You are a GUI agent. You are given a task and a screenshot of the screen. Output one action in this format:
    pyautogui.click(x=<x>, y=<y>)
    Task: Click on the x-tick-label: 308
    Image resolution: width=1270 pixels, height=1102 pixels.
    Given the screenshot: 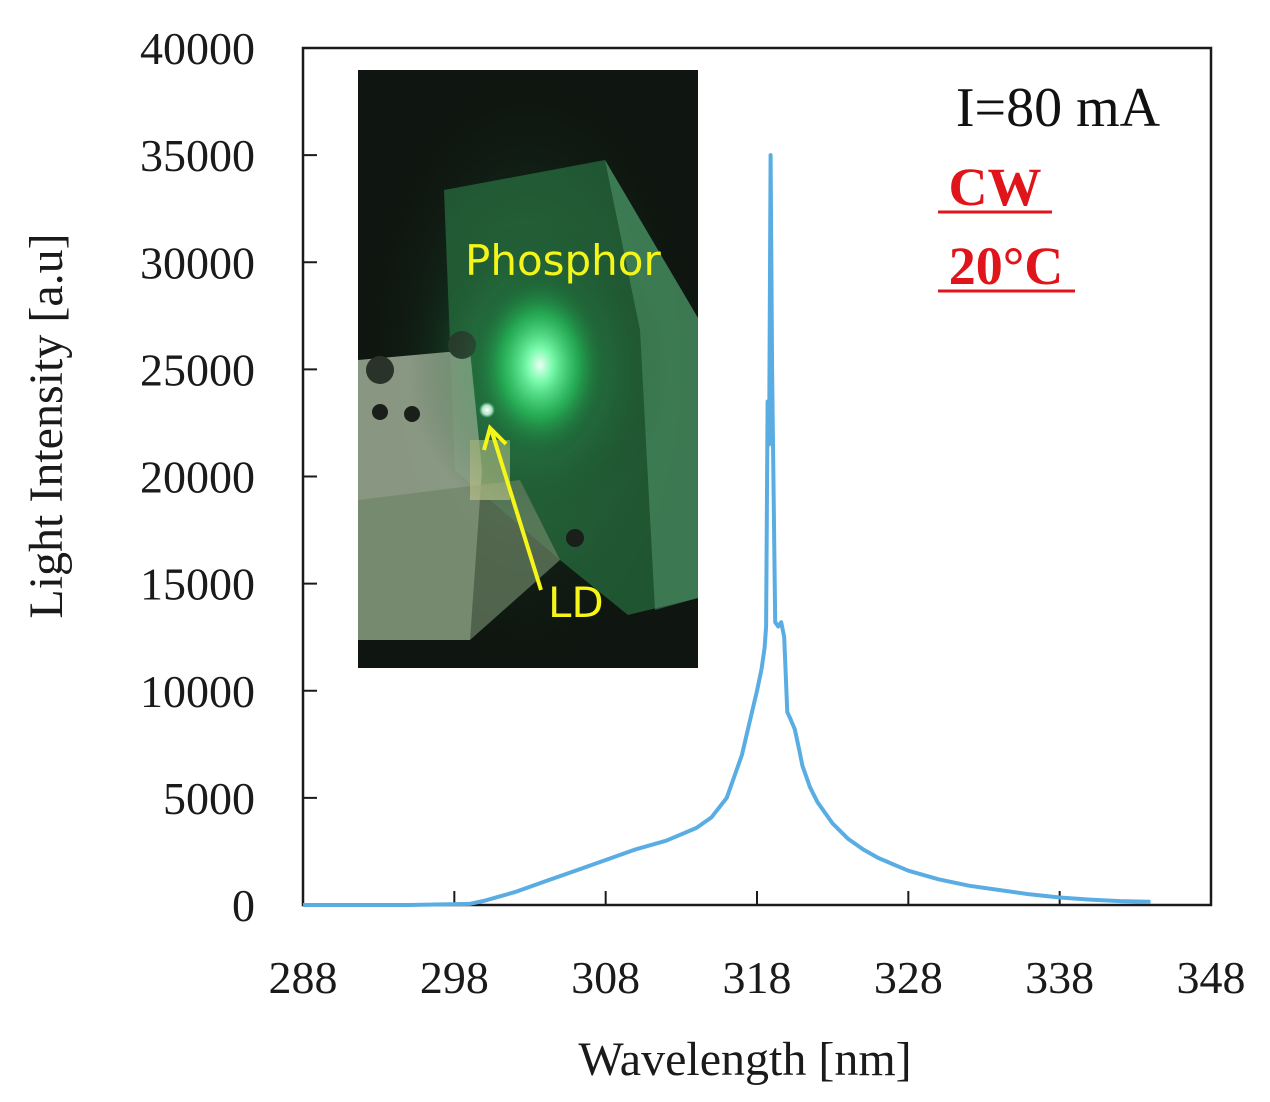 What is the action you would take?
    pyautogui.click(x=605, y=977)
    